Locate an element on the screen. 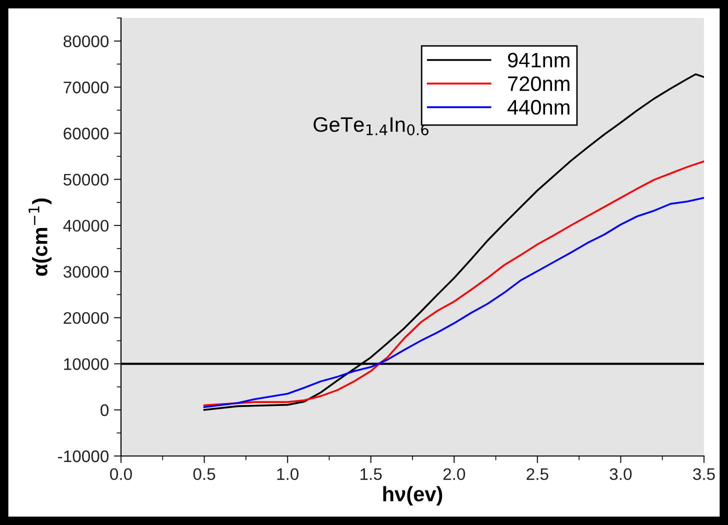 This screenshot has height=525, width=728. legend-label: 720nm is located at coordinates (539, 84).